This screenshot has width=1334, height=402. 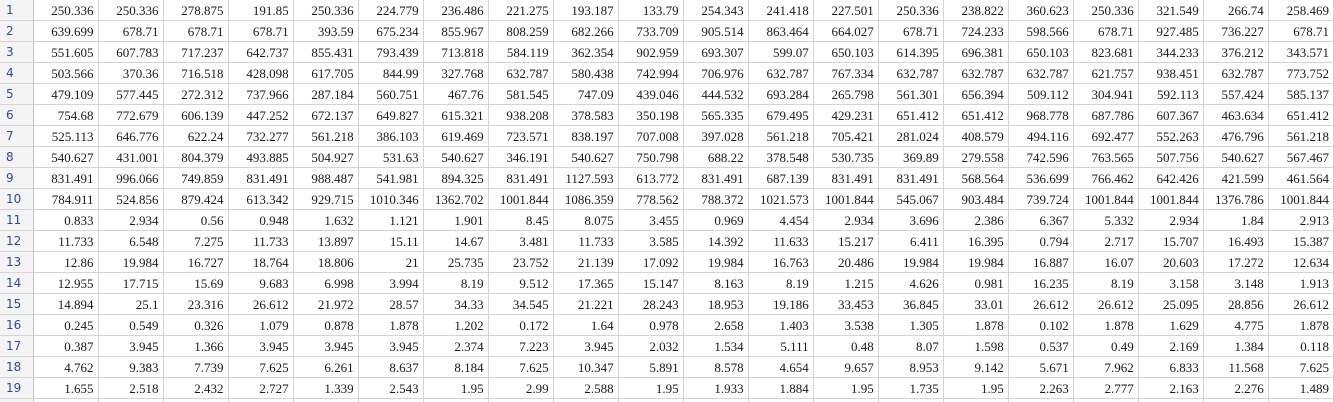 I want to click on table-cell: 16.763, so click(x=781, y=262).